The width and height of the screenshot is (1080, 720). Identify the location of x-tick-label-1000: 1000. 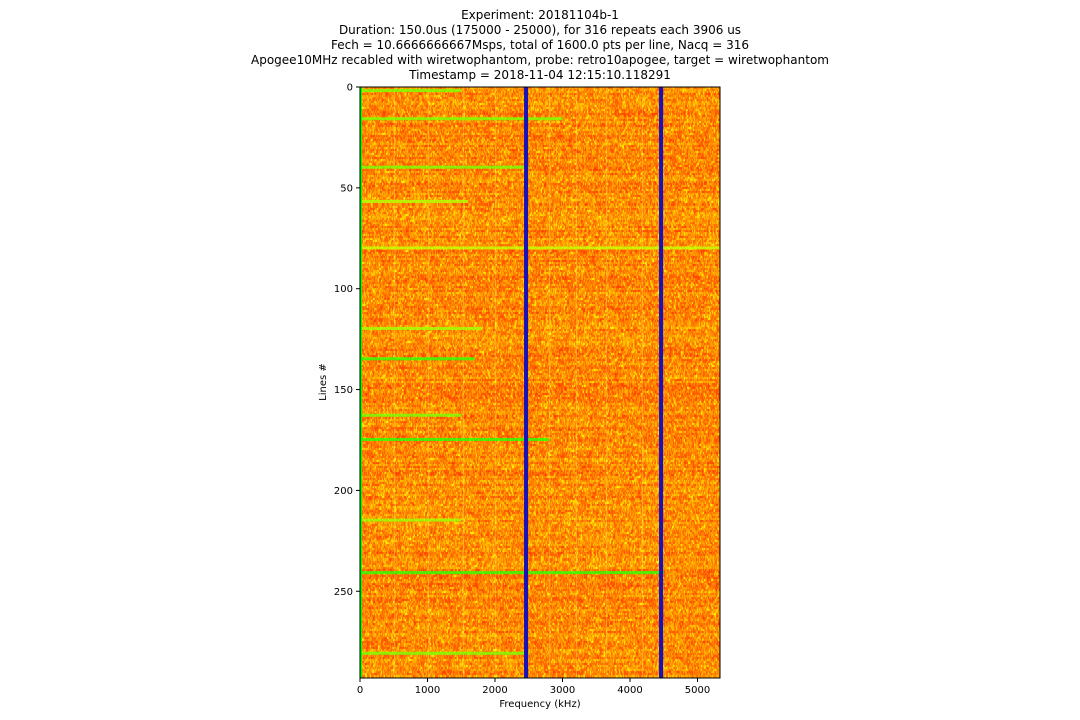
(427, 690).